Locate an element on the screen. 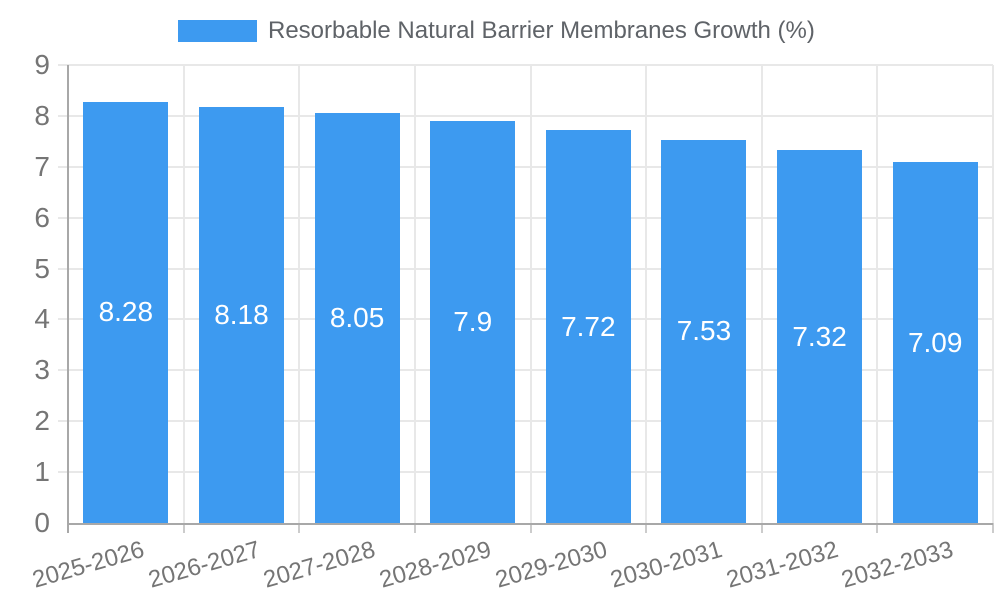  bar-value-label: 7.72 is located at coordinates (588, 326).